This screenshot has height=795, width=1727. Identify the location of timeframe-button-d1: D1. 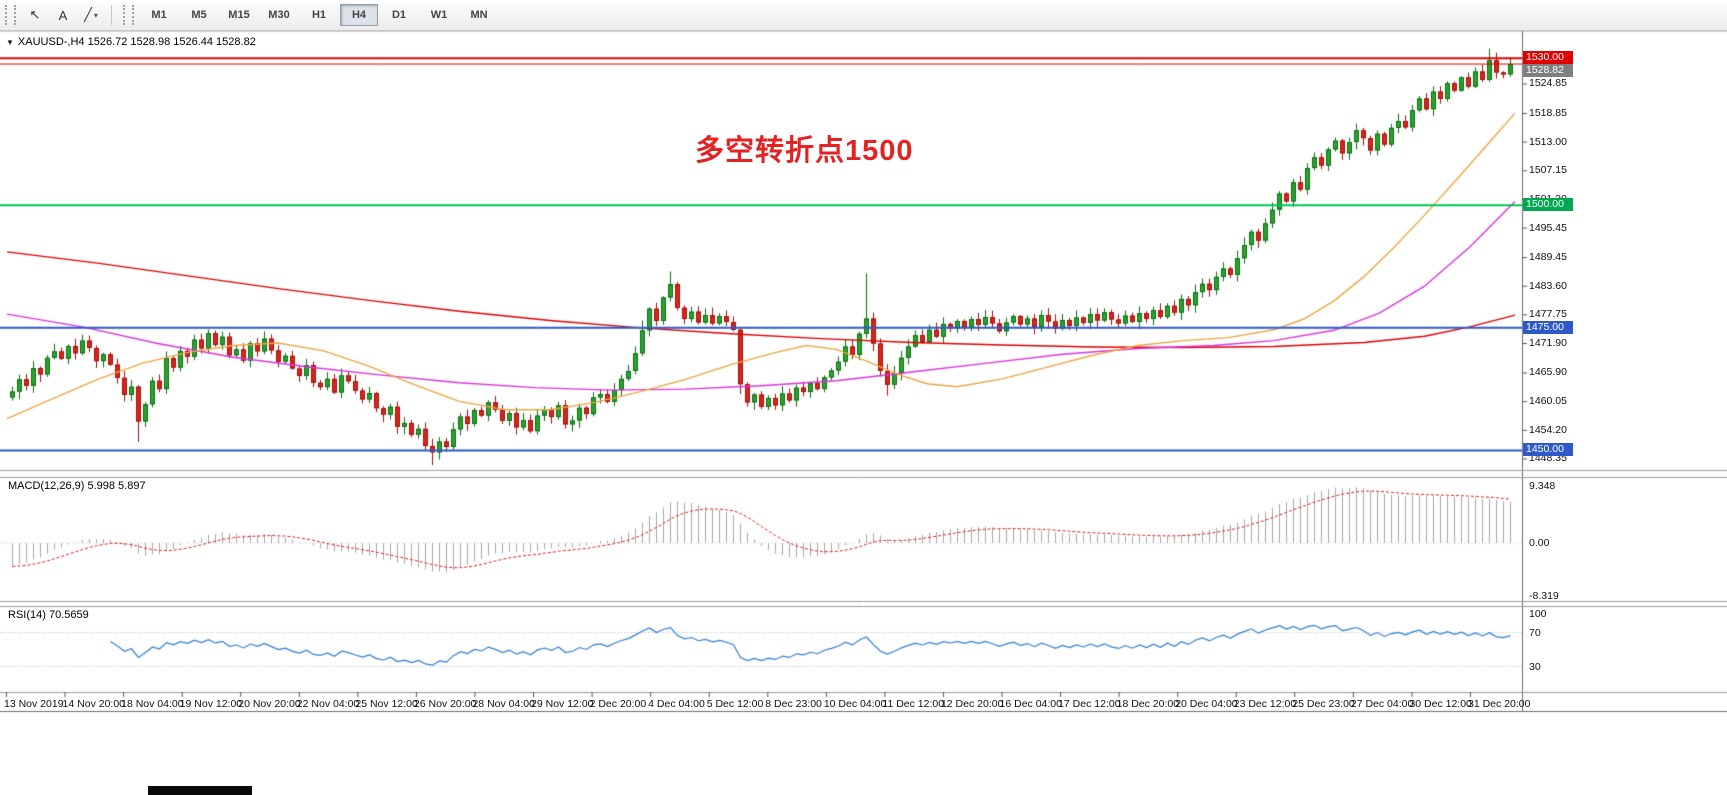
(399, 15).